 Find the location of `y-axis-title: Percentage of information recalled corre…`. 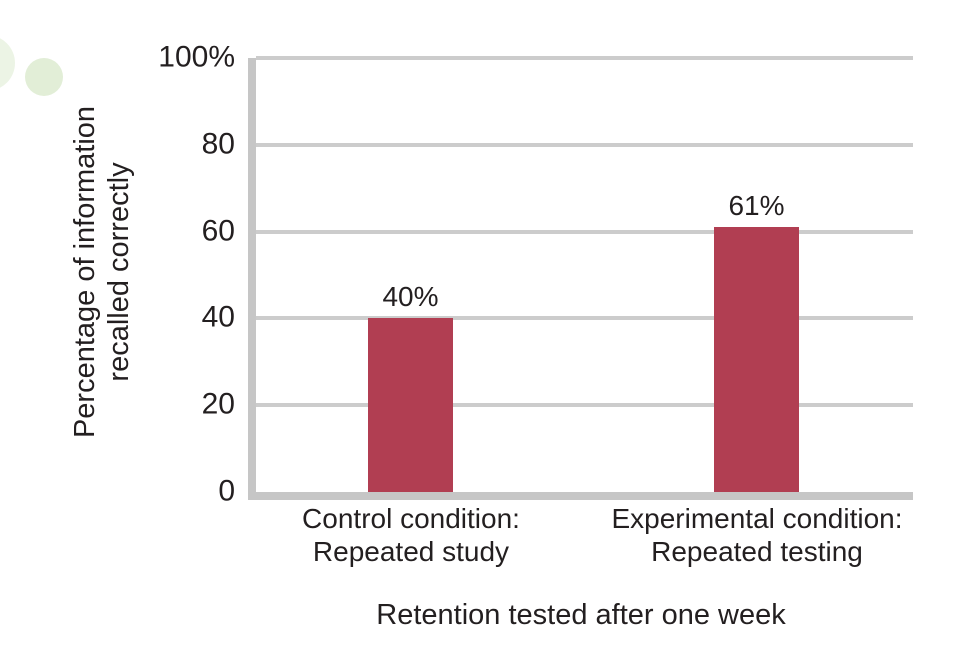

y-axis-title: Percentage of information recalled corre… is located at coordinates (102, 272).